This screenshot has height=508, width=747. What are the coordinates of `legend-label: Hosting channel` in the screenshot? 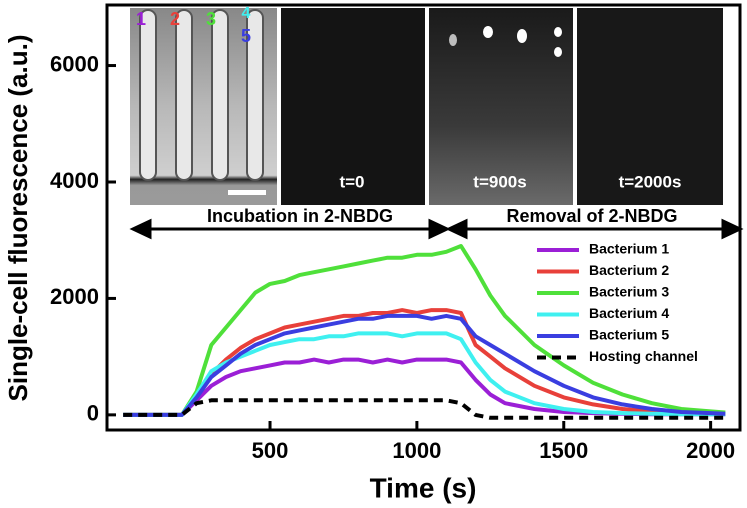 It's located at (643, 356).